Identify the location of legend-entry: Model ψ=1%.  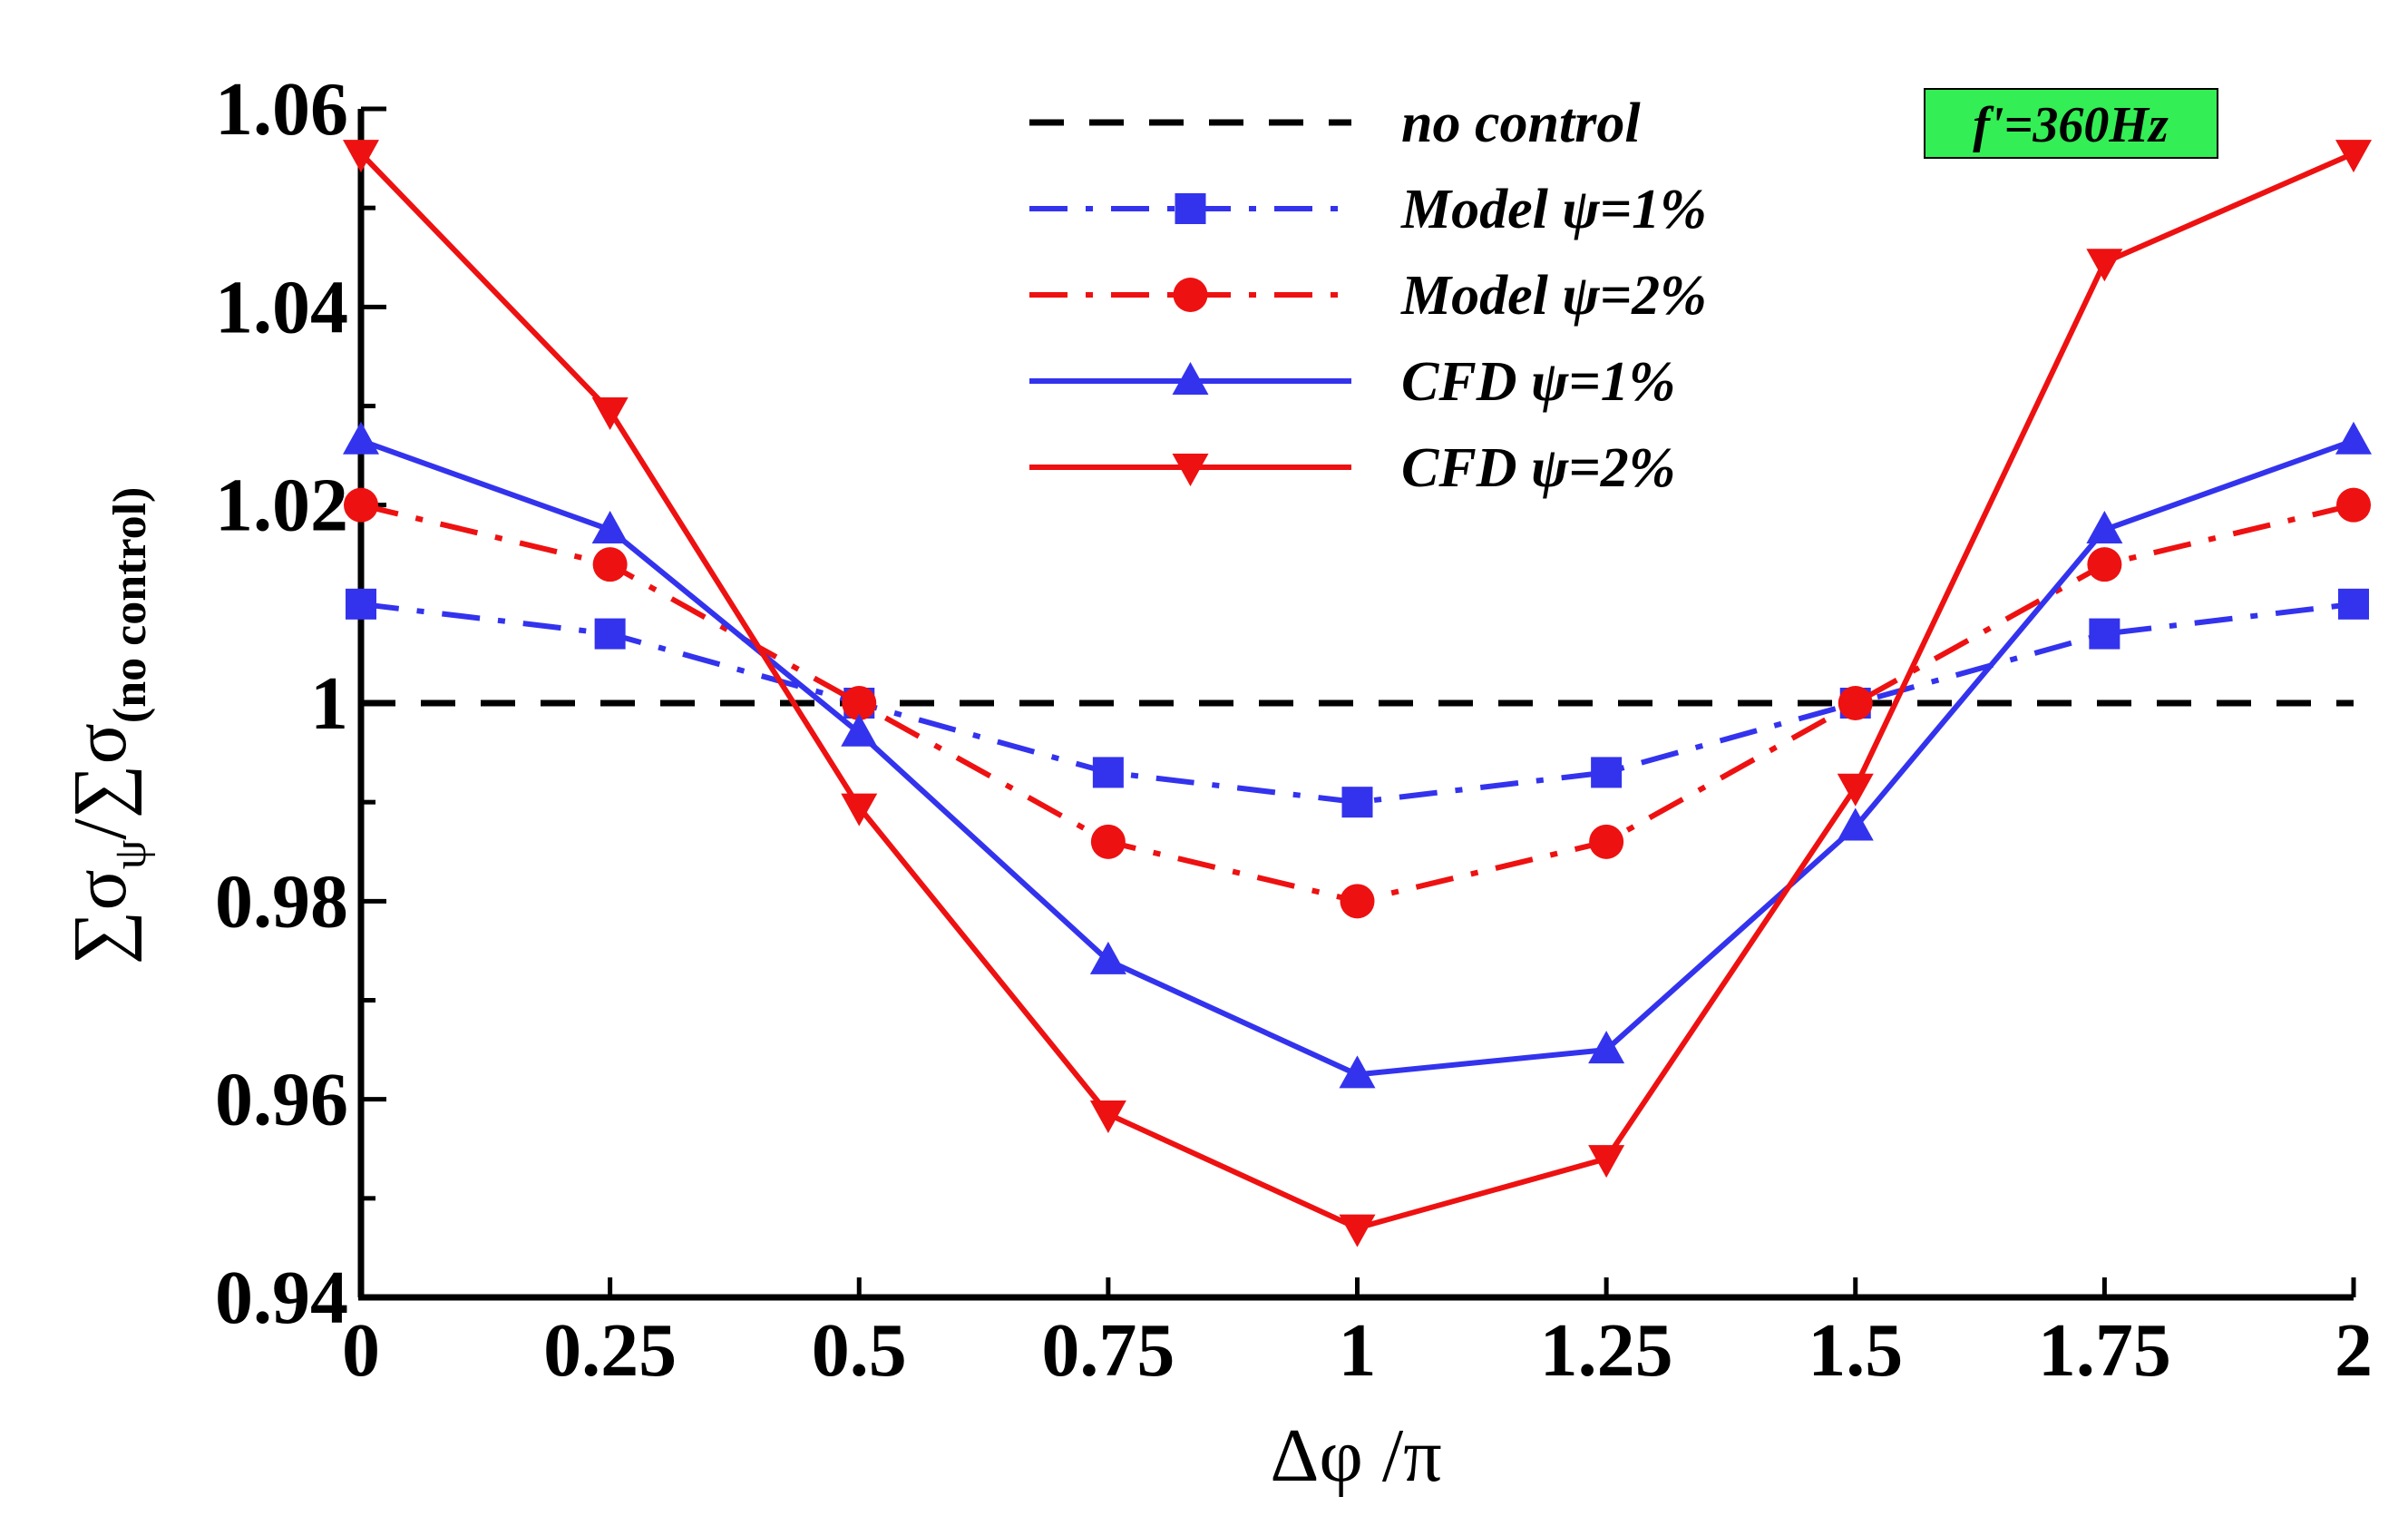
(1368, 210).